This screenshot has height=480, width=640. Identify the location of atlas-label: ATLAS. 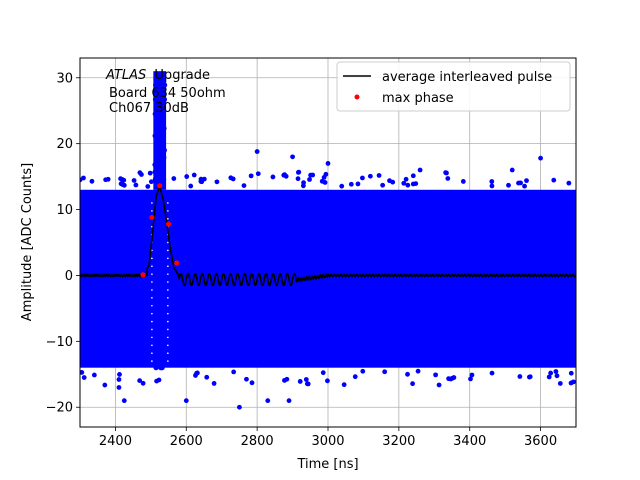
(125, 75).